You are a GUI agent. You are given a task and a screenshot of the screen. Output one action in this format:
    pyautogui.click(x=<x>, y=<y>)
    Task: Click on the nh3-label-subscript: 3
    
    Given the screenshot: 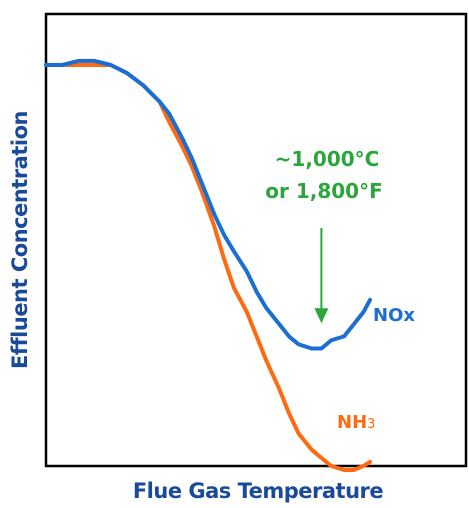 What is the action you would take?
    pyautogui.click(x=371, y=424)
    